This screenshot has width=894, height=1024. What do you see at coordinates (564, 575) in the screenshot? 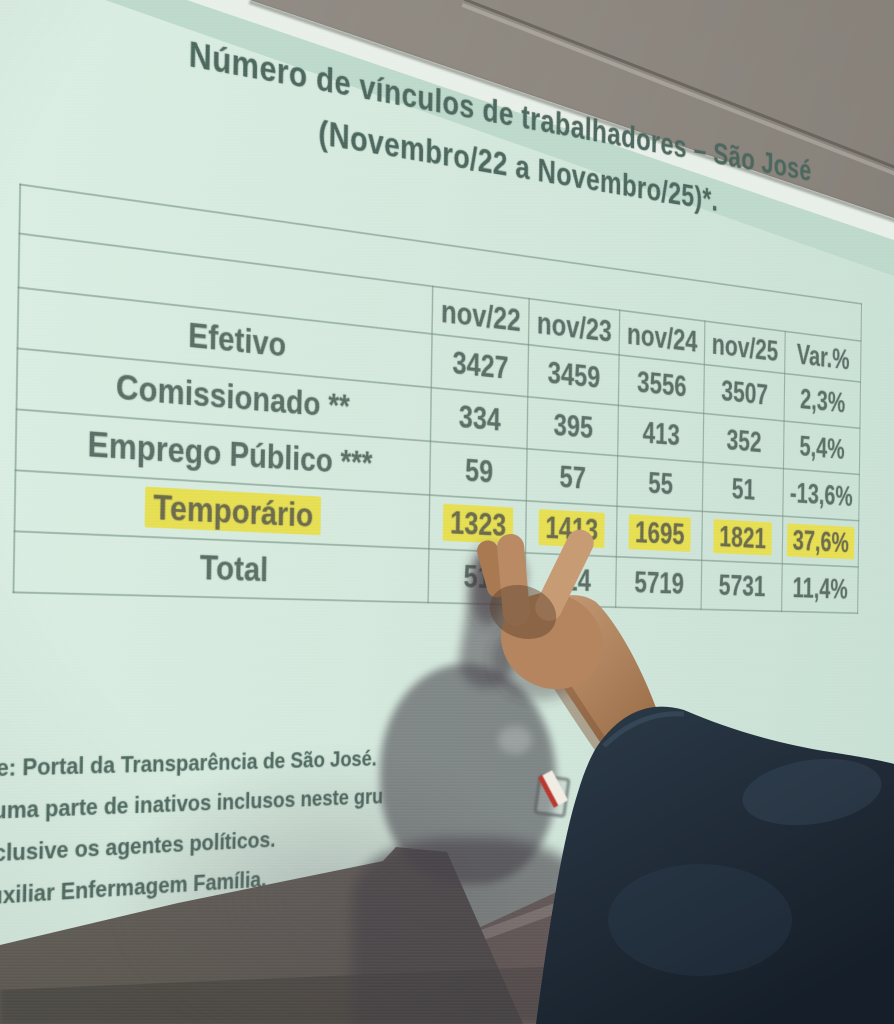
I see `middle-finger` at bounding box center [564, 575].